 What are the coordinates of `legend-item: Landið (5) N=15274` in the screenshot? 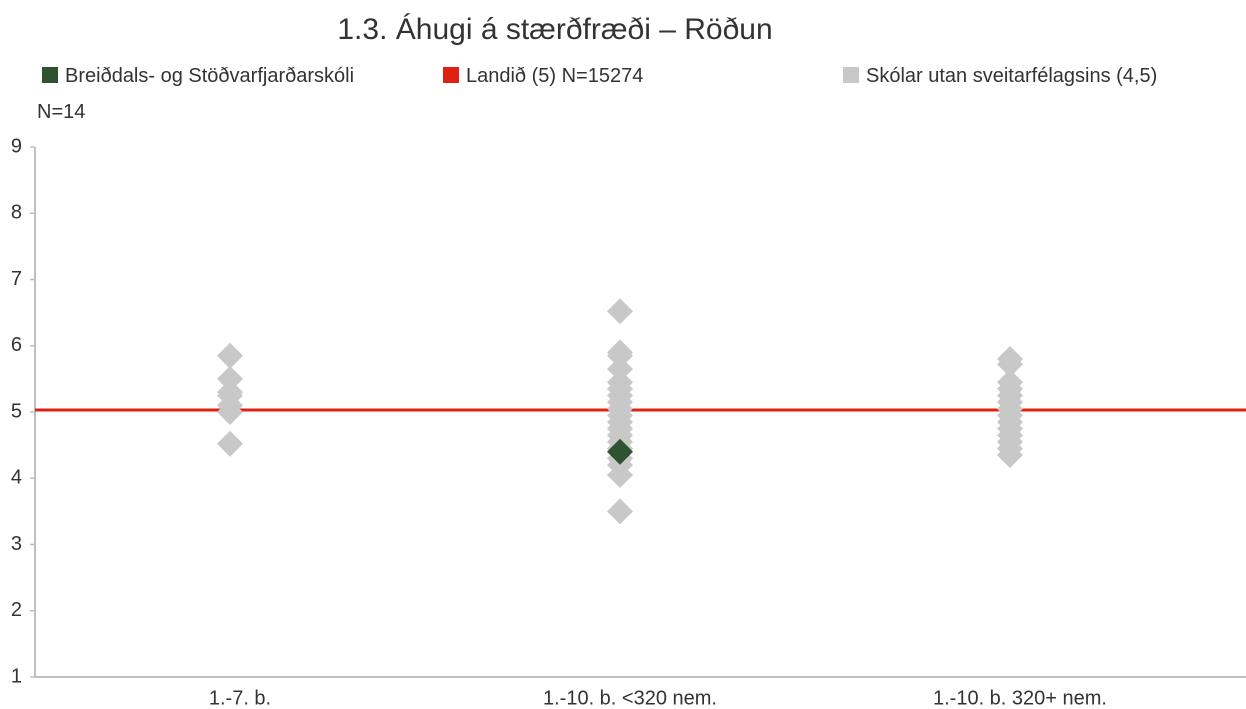 It's located at (638, 76).